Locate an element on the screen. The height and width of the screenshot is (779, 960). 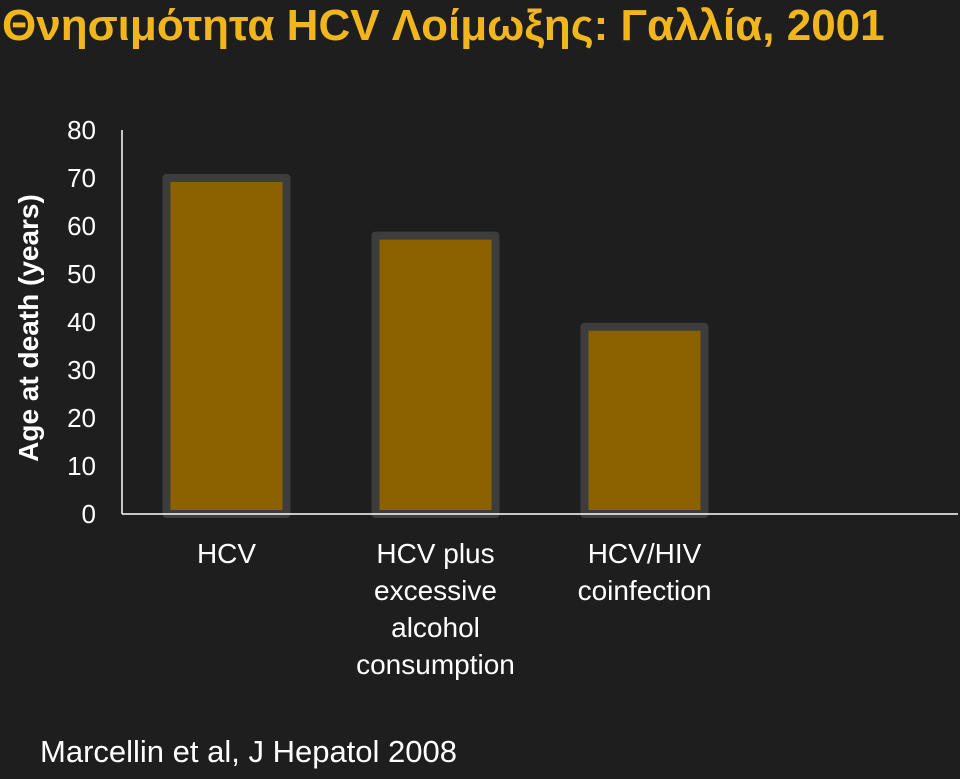
citation: Marcellin et al, J Hepatol 2008 is located at coordinates (249, 751).